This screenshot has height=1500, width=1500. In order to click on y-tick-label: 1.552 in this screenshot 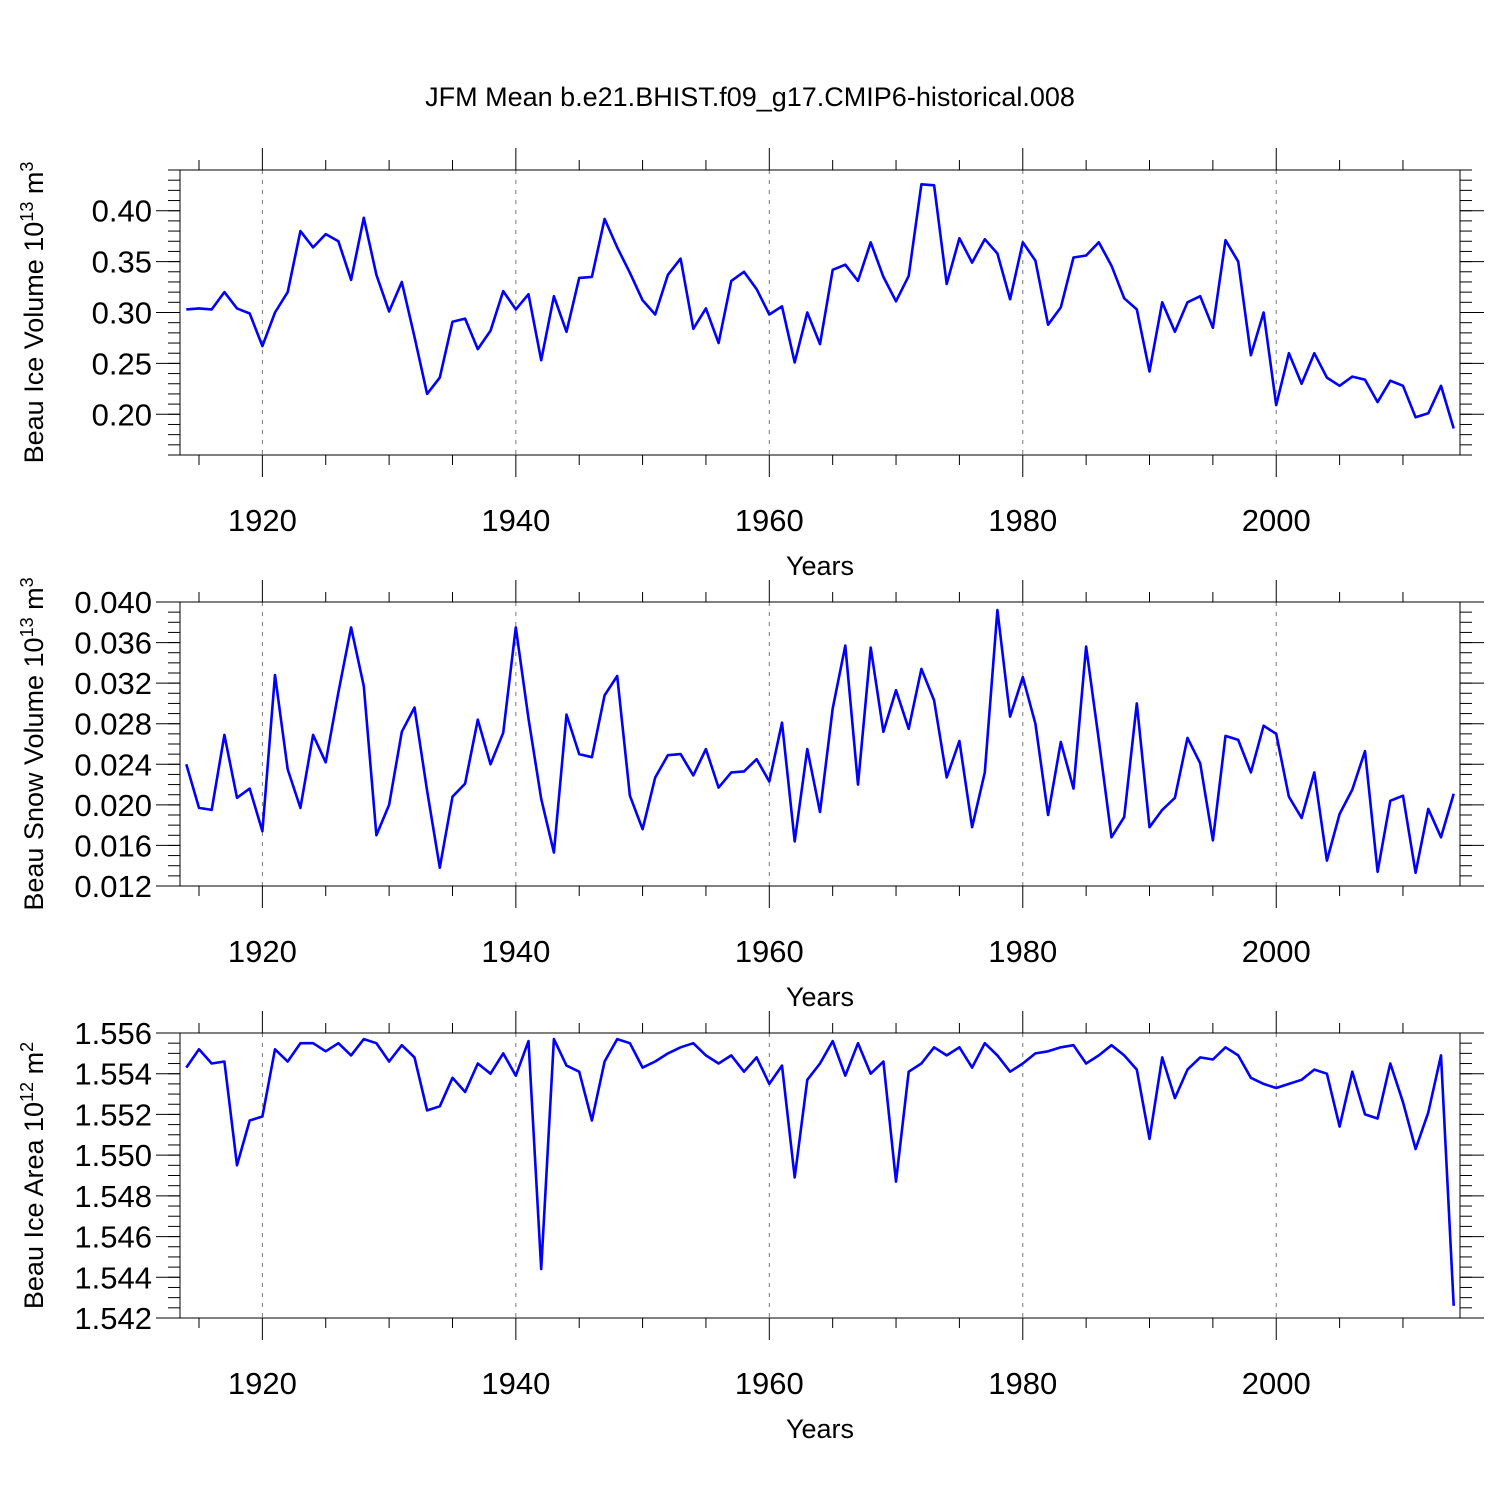, I will do `click(113, 1114)`.